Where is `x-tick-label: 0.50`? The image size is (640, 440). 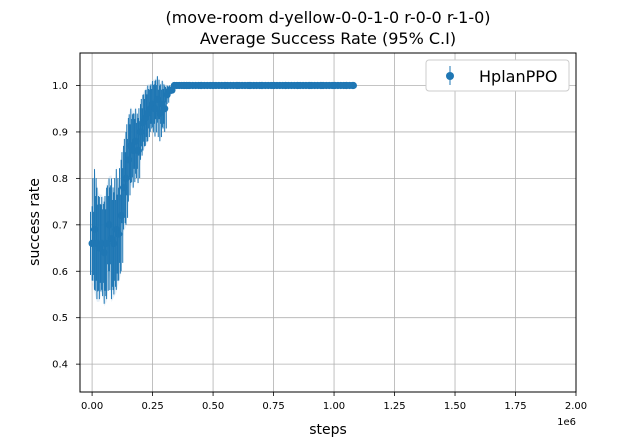 x-tick-label: 0.50 is located at coordinates (213, 406).